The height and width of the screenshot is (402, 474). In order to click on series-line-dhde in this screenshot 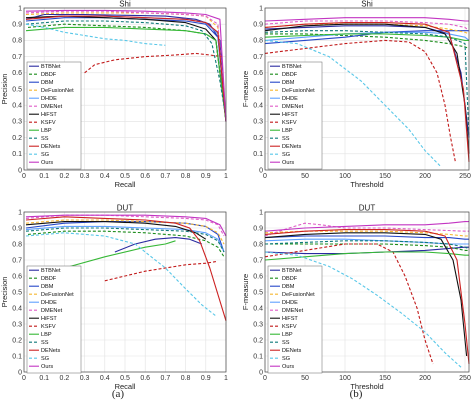, I will do `click(125, 239)`.